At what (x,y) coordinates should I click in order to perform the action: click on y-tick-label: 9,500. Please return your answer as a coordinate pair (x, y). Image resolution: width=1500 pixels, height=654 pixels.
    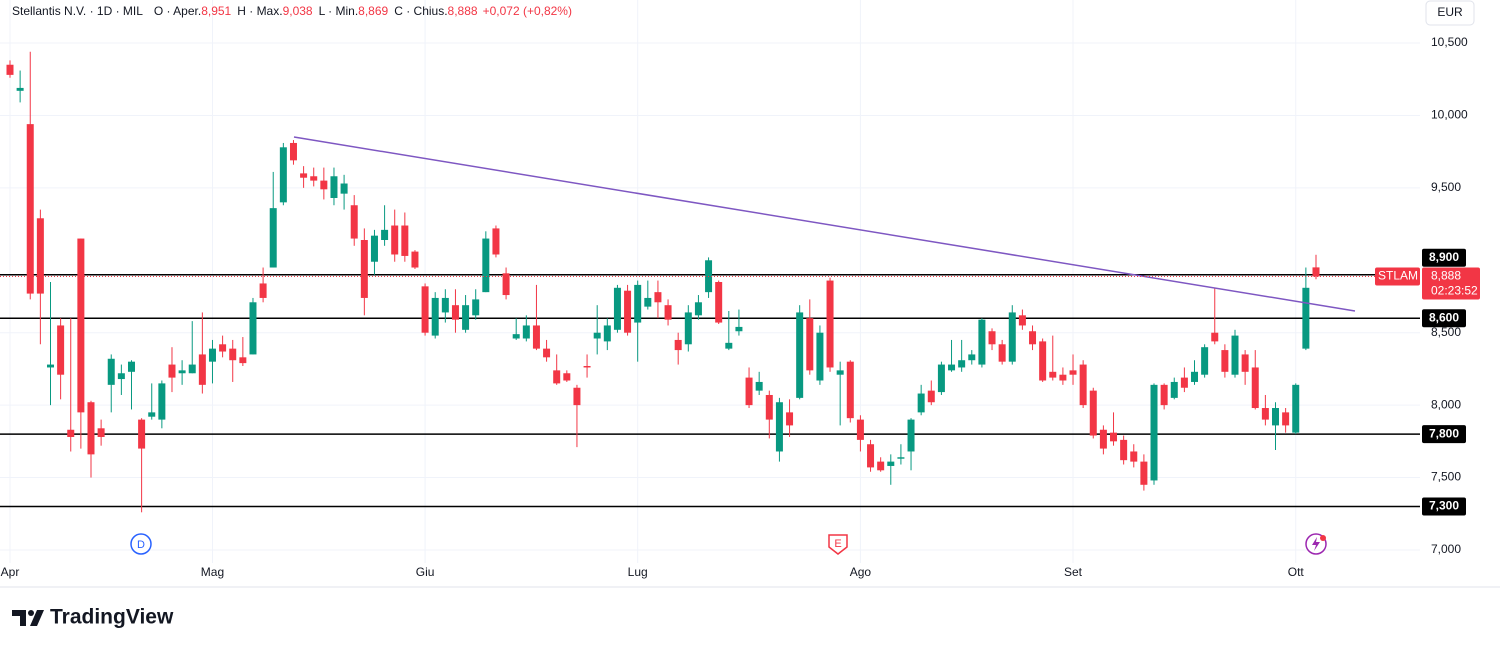
    Looking at the image, I should click on (1446, 187).